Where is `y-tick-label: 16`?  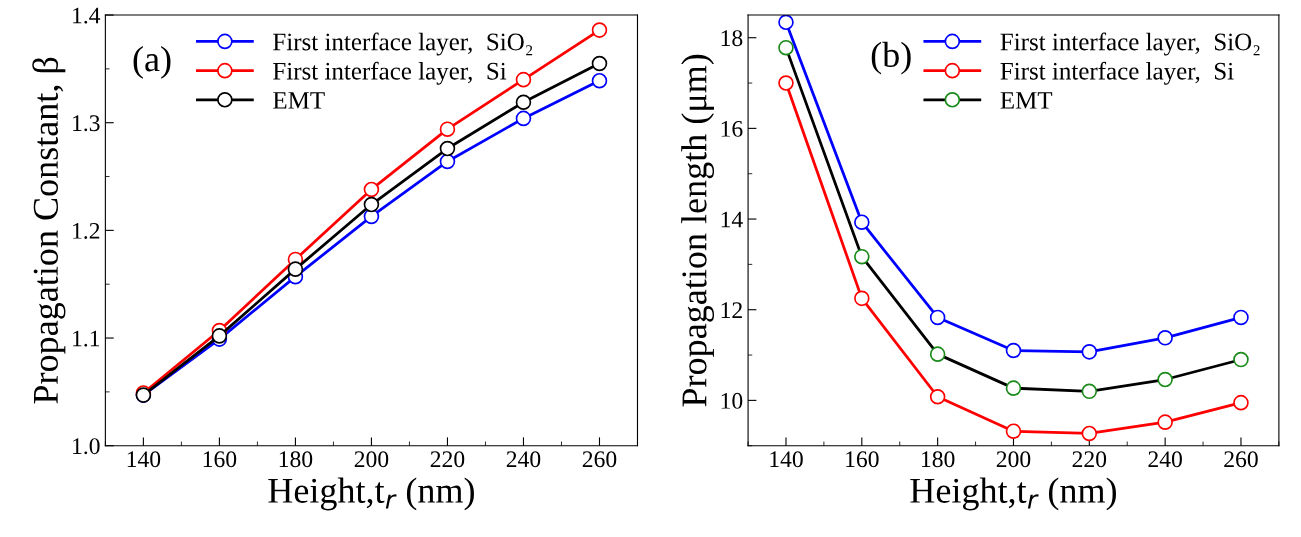
y-tick-label: 16 is located at coordinates (732, 128).